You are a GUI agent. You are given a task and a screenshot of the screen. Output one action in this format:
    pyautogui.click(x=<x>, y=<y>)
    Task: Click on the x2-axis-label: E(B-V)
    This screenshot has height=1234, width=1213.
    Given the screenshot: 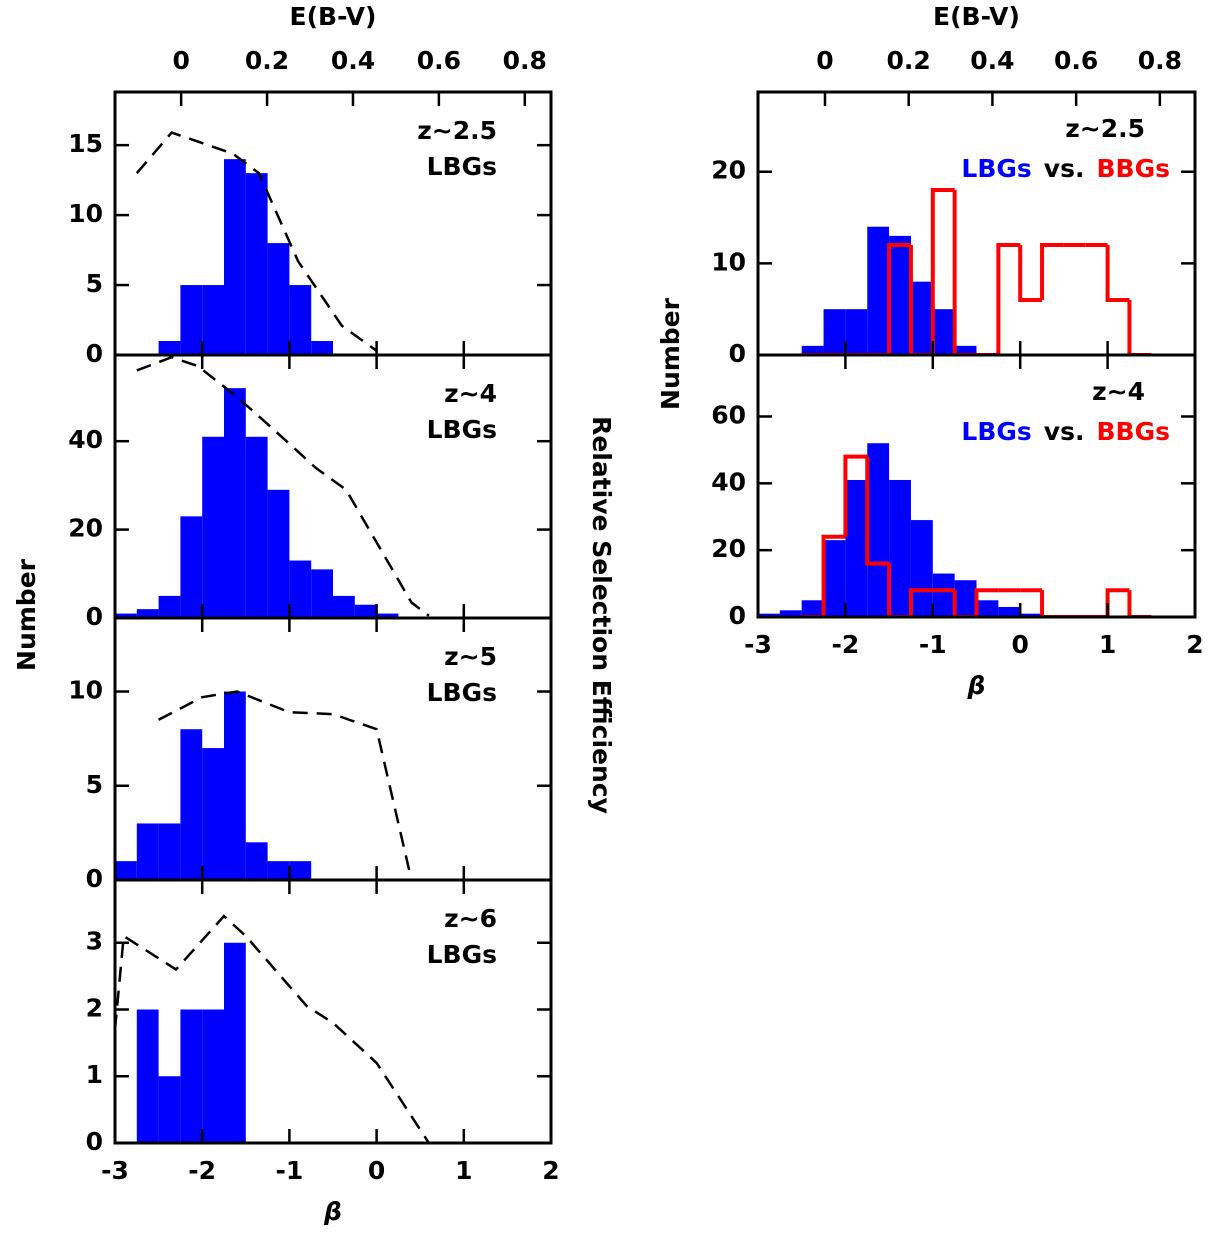 What is the action you would take?
    pyautogui.click(x=976, y=16)
    